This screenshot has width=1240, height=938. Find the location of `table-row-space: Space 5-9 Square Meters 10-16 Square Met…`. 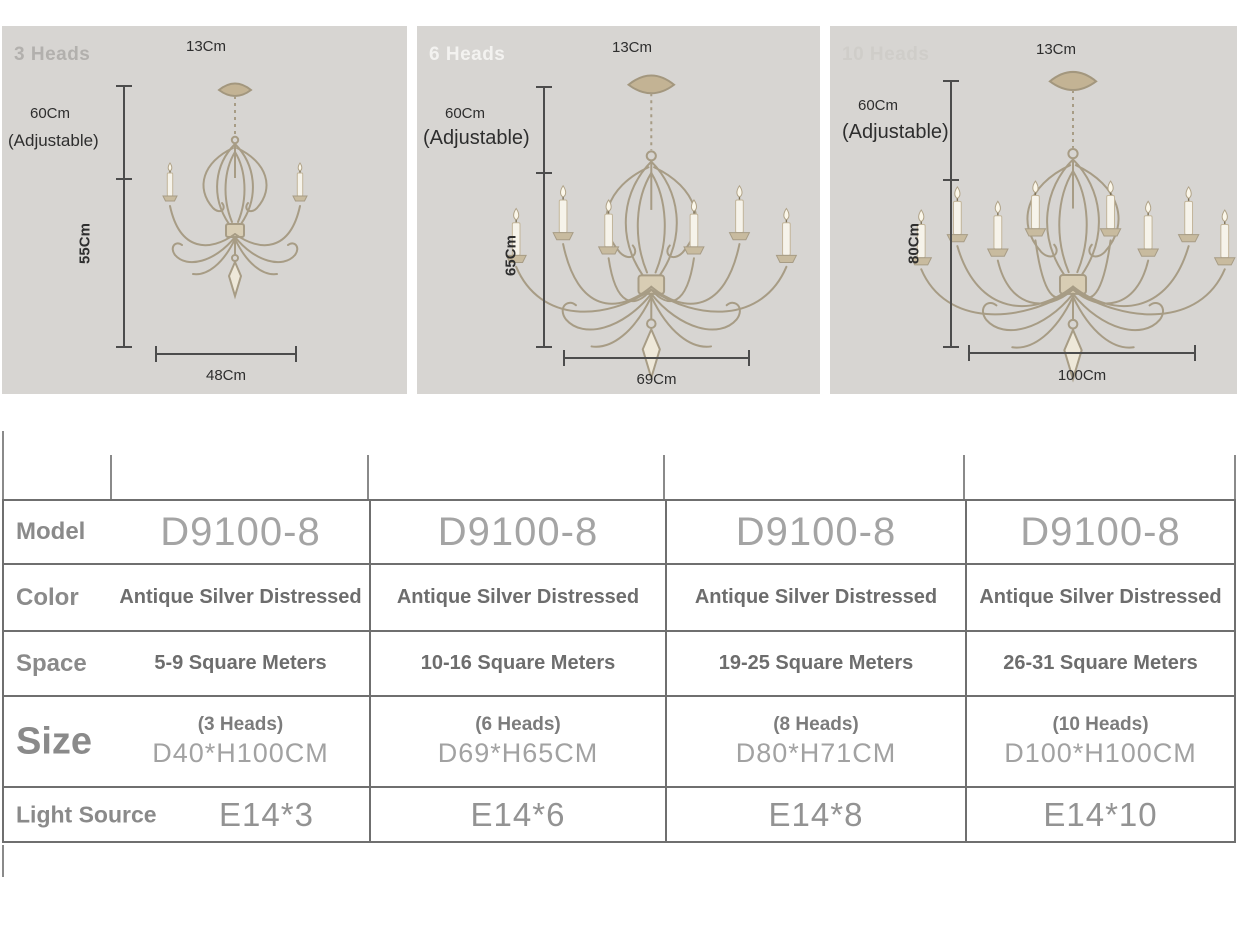

table-row-space: Space 5-9 Square Meters 10-16 Square Met… is located at coordinates (619, 662).